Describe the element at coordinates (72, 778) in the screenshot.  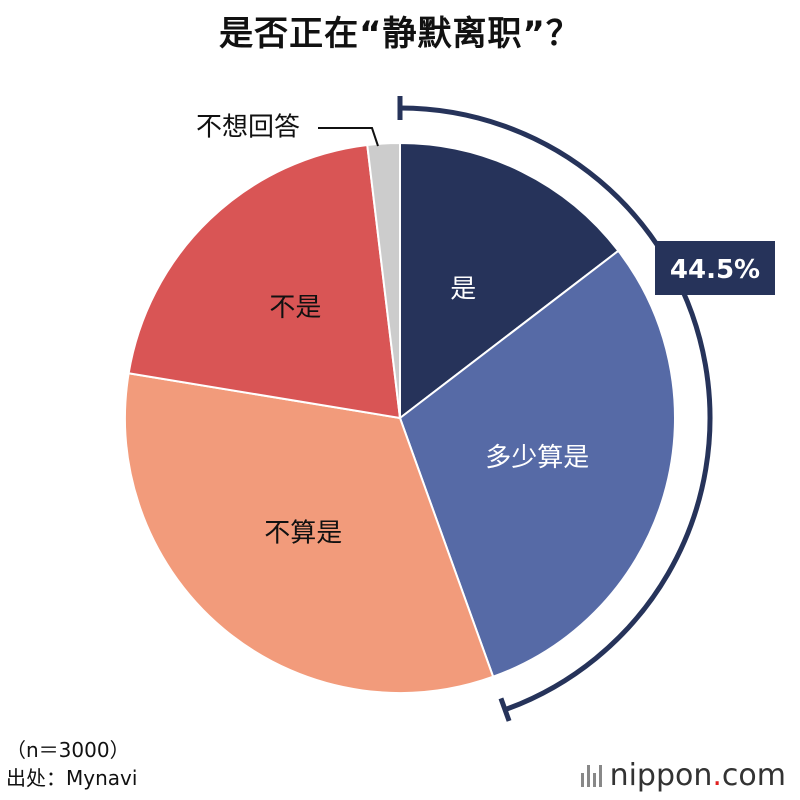
I see `source-text: 出处：Mynavi` at that location.